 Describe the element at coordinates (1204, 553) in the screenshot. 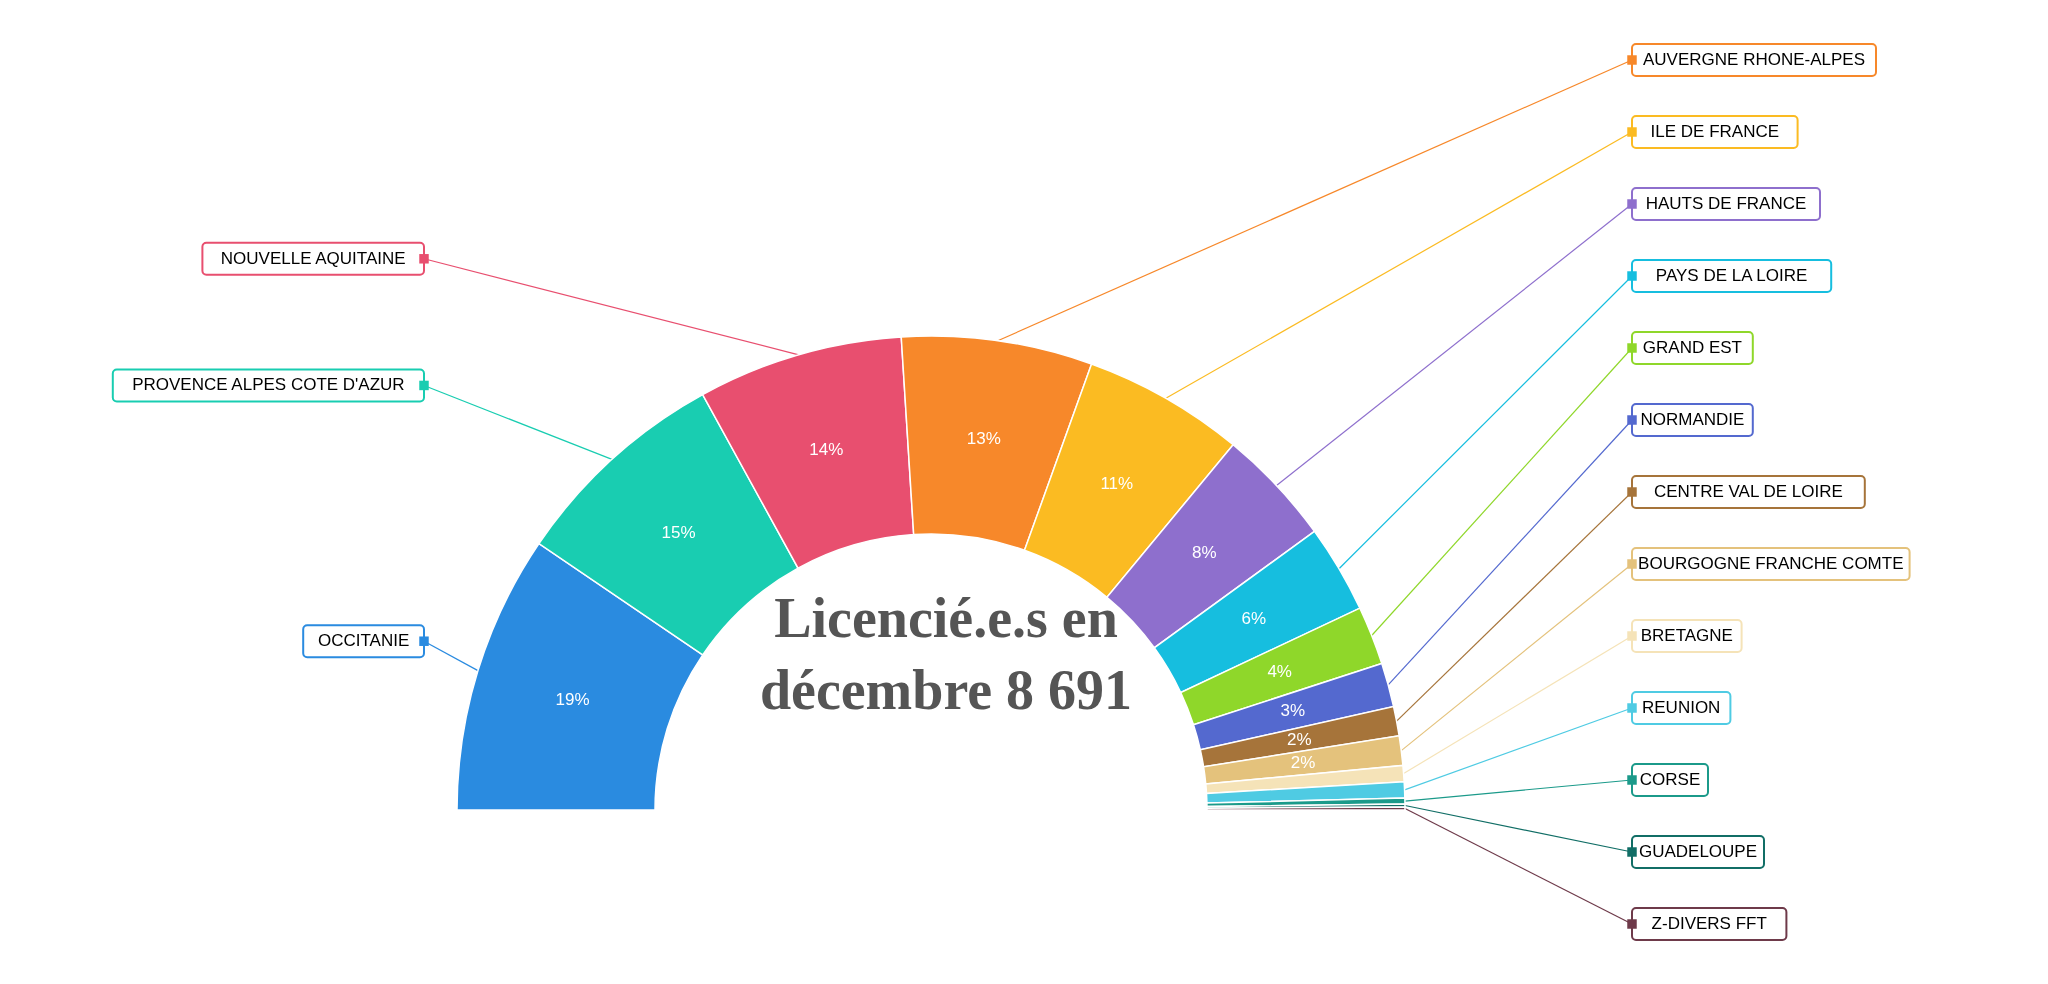

I see `data-label: 8%` at that location.